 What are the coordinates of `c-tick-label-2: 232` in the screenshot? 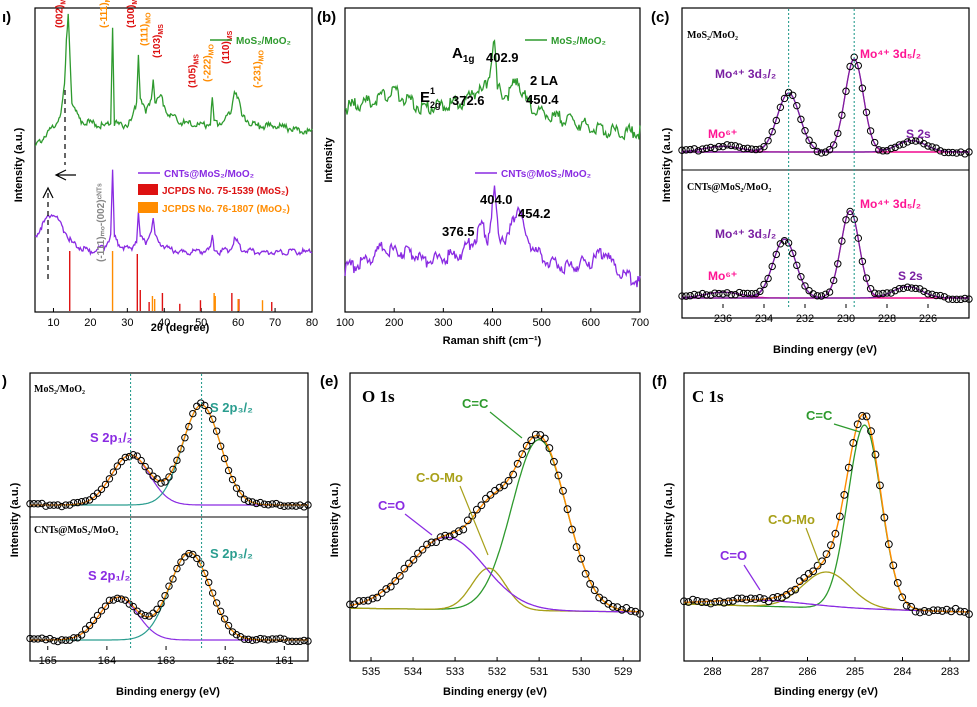 It's located at (805, 319).